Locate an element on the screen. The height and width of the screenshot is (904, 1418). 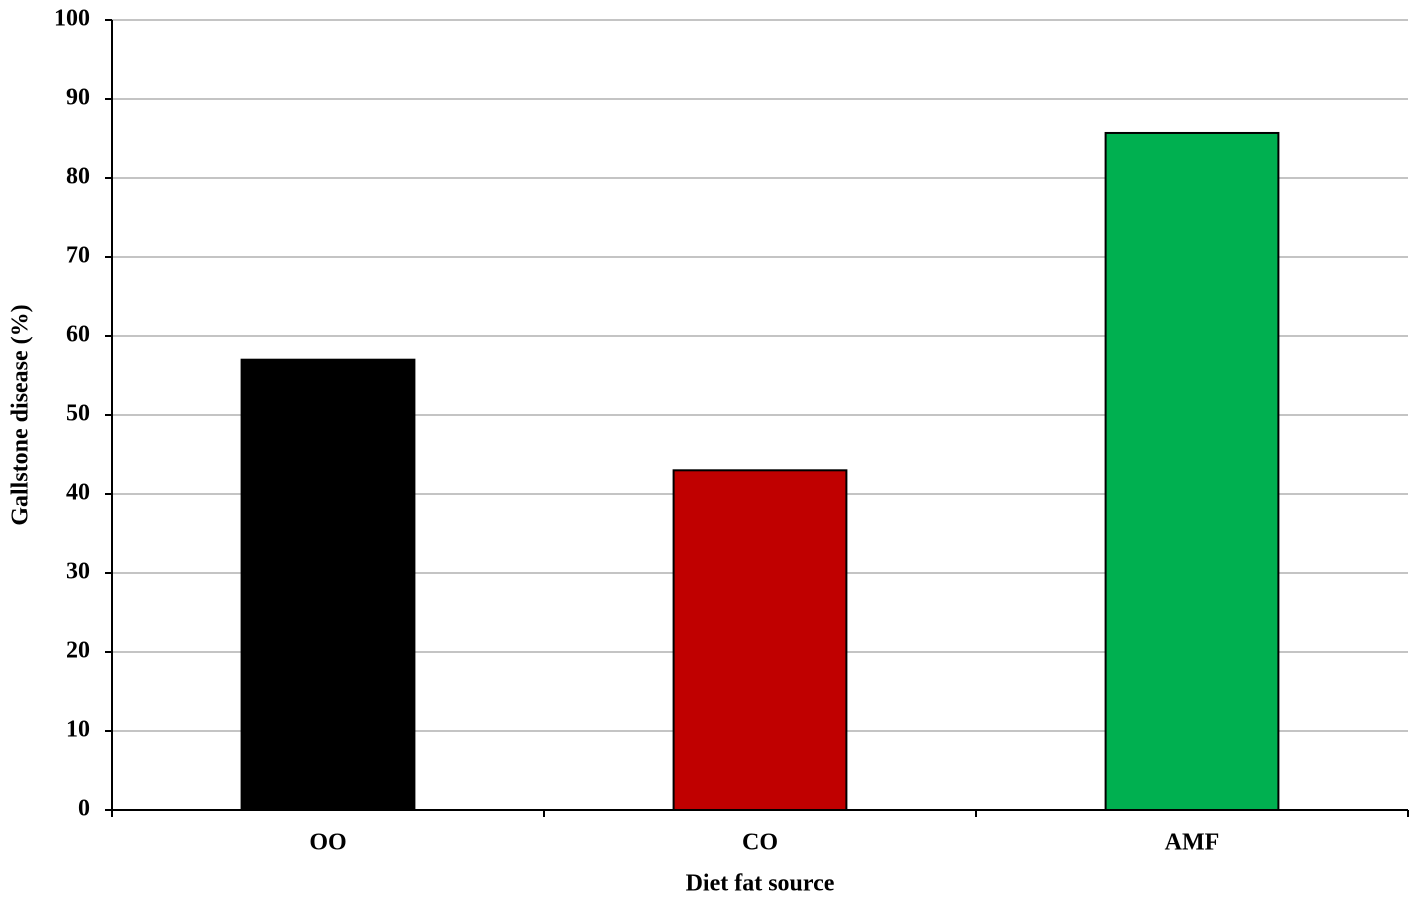
y-tick-label: 20 is located at coordinates (78, 651).